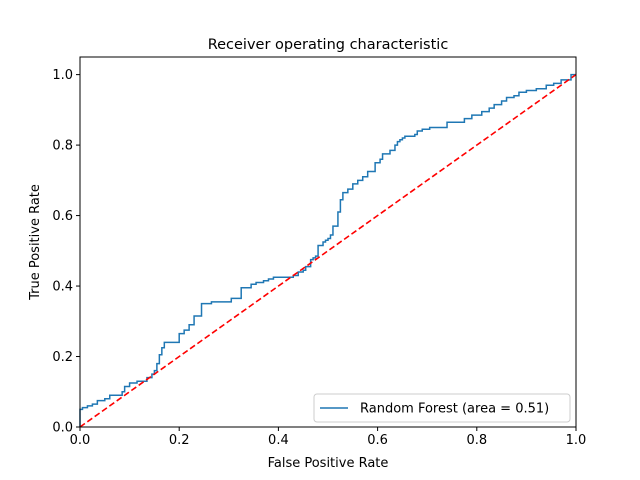 The image size is (640, 480). Describe the element at coordinates (62, 287) in the screenshot. I see `y-tick-label: 0.4` at that location.